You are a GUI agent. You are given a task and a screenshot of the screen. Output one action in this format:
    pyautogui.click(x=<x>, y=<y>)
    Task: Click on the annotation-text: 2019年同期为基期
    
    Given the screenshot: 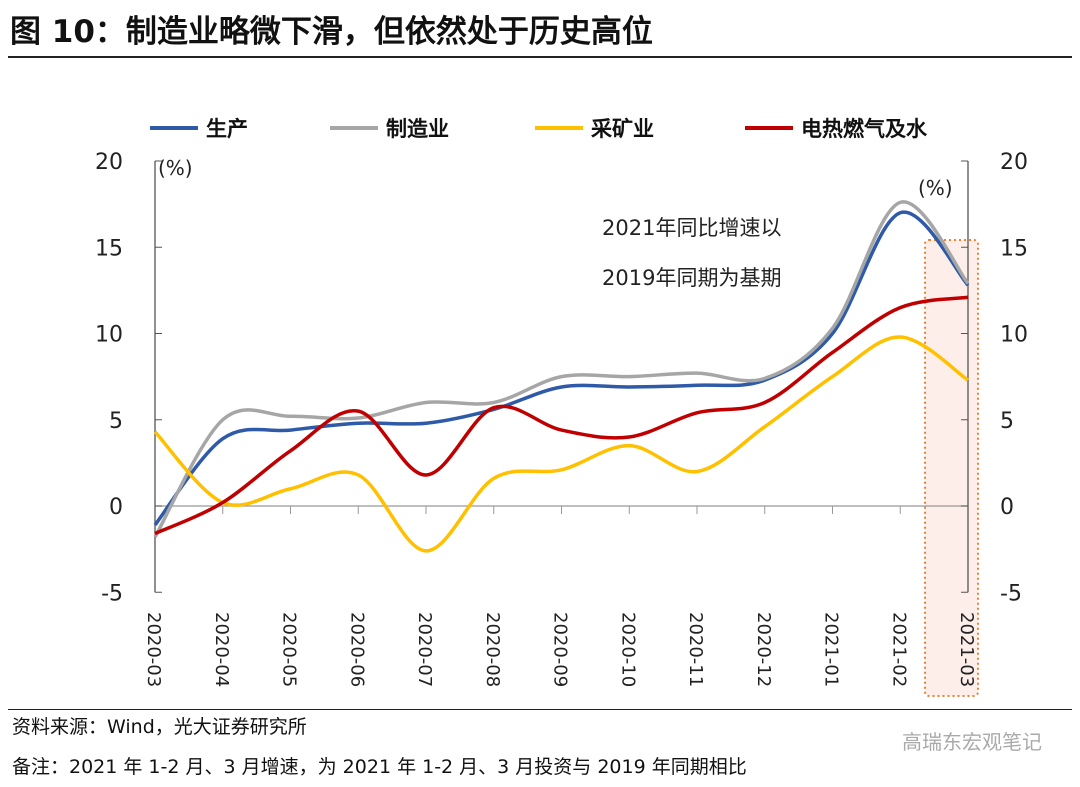 What is the action you would take?
    pyautogui.click(x=691, y=278)
    